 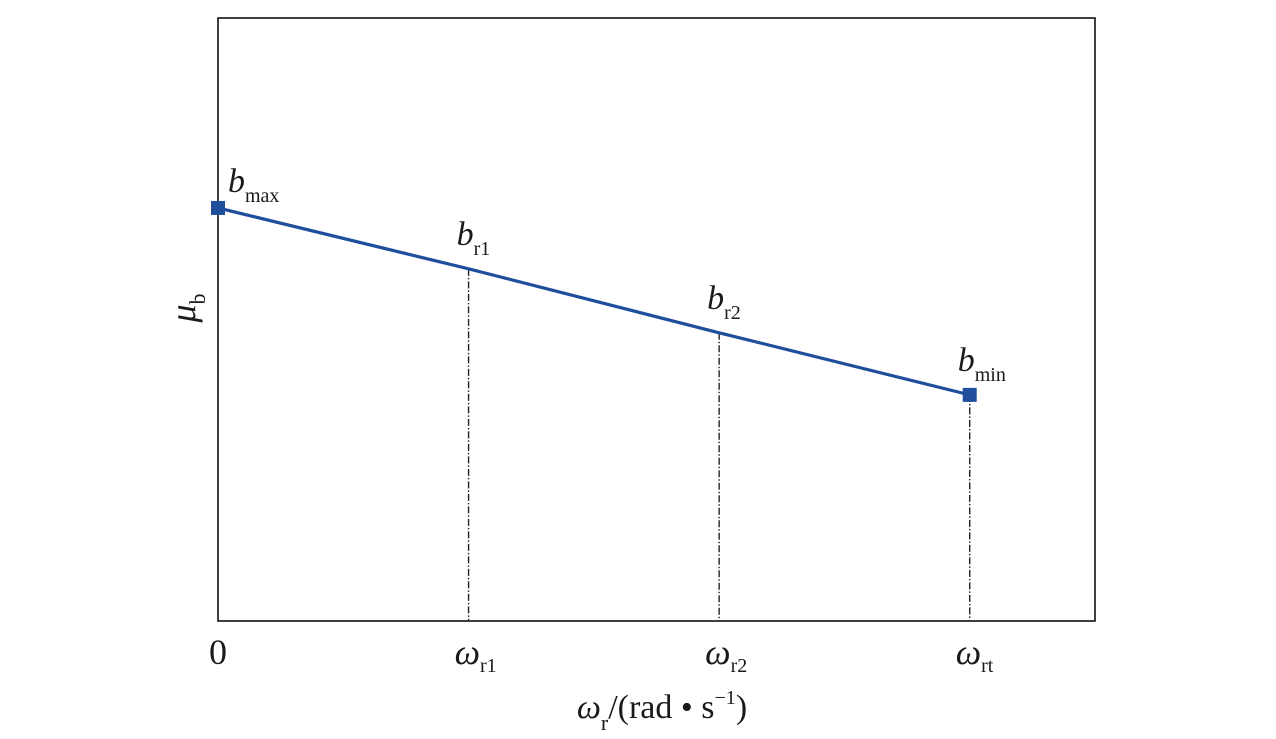 I want to click on x-axis-label: ωr/(rad • s−1), so click(x=662, y=711).